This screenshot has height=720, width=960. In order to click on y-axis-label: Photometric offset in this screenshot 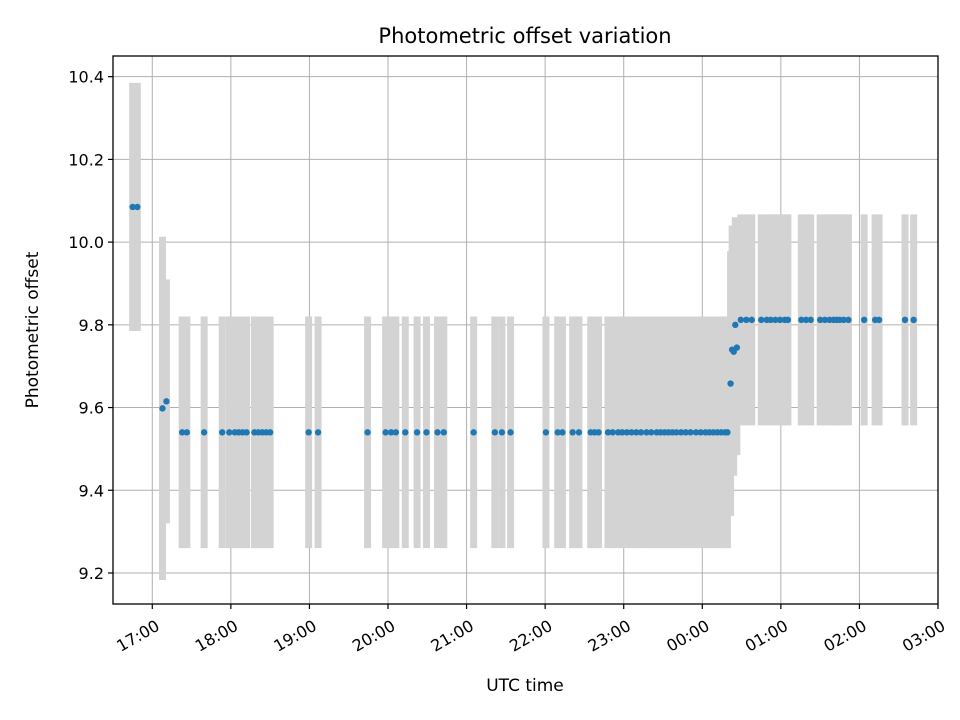, I will do `click(33, 329)`.